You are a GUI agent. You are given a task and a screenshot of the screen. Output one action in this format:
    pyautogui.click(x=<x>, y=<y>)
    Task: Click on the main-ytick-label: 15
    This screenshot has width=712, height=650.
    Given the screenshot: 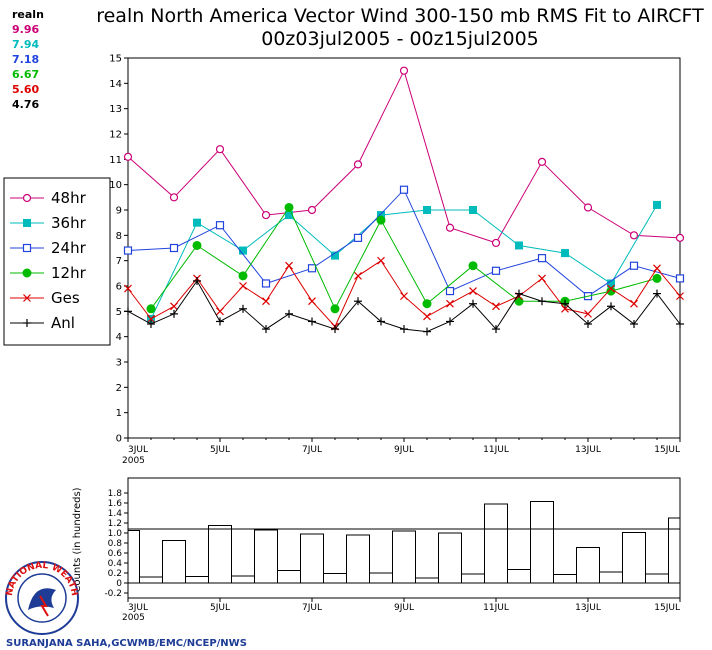 What is the action you would take?
    pyautogui.click(x=115, y=59)
    